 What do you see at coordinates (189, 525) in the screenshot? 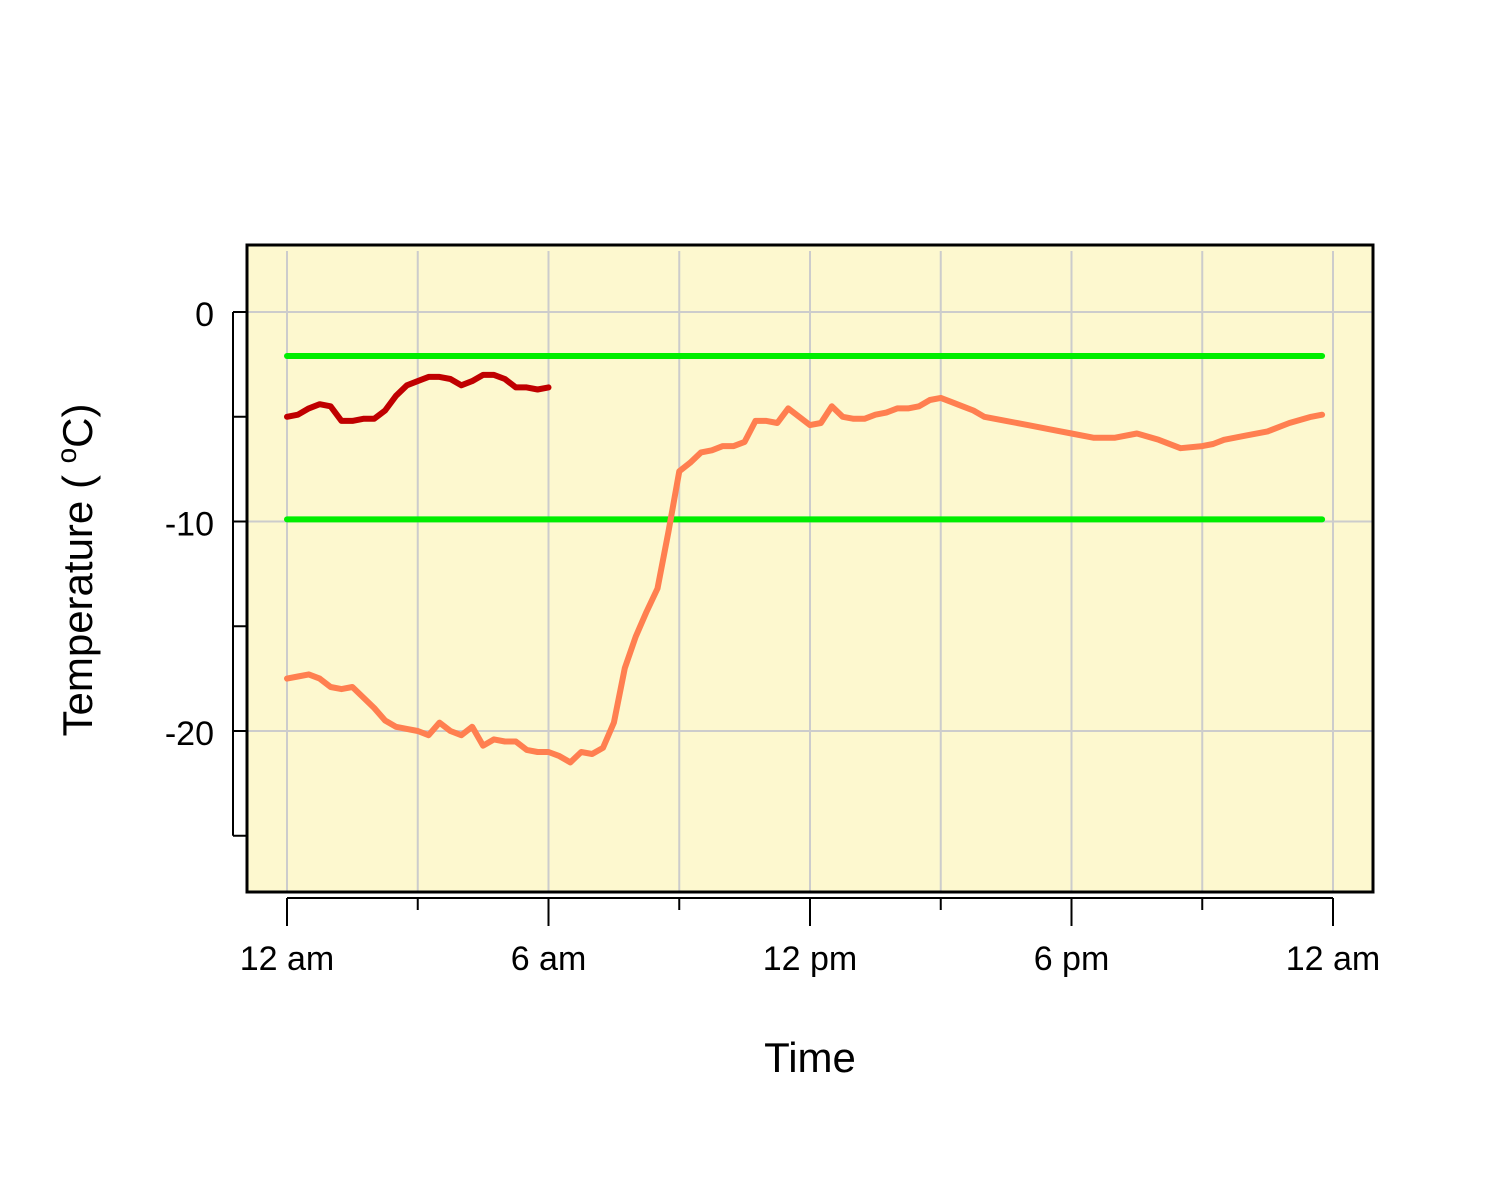
I see `y-tick-label-2: -10` at bounding box center [189, 525].